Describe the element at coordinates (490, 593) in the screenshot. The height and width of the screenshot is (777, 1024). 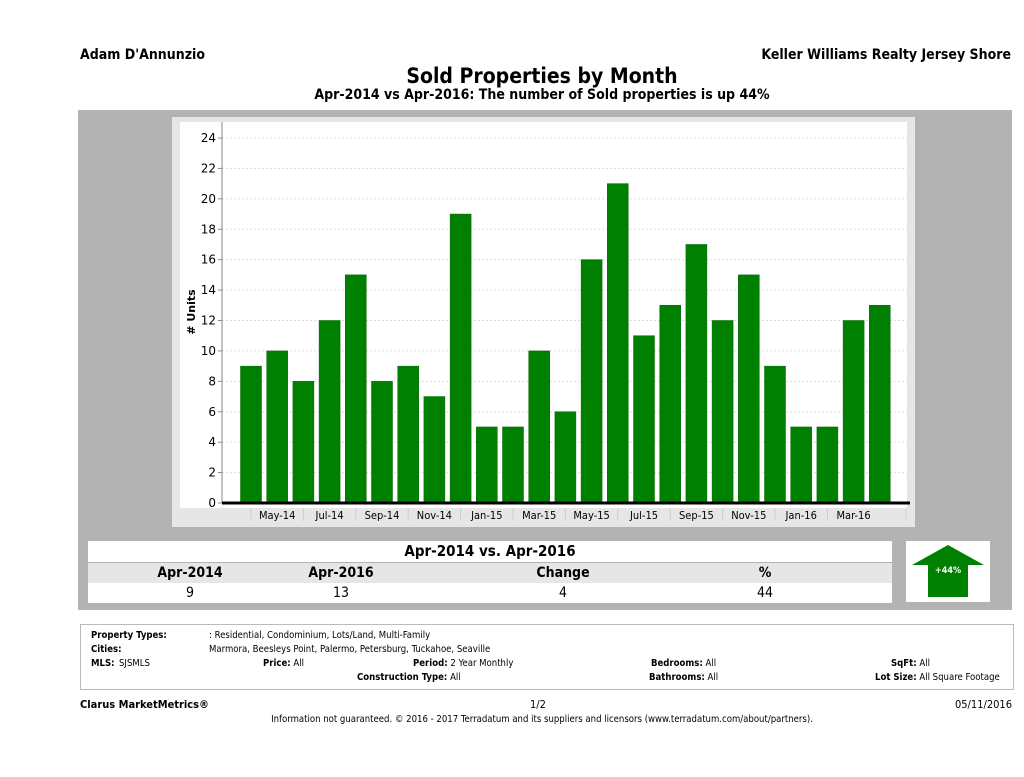
I see `summary-value-row: 9 13 4 44` at that location.